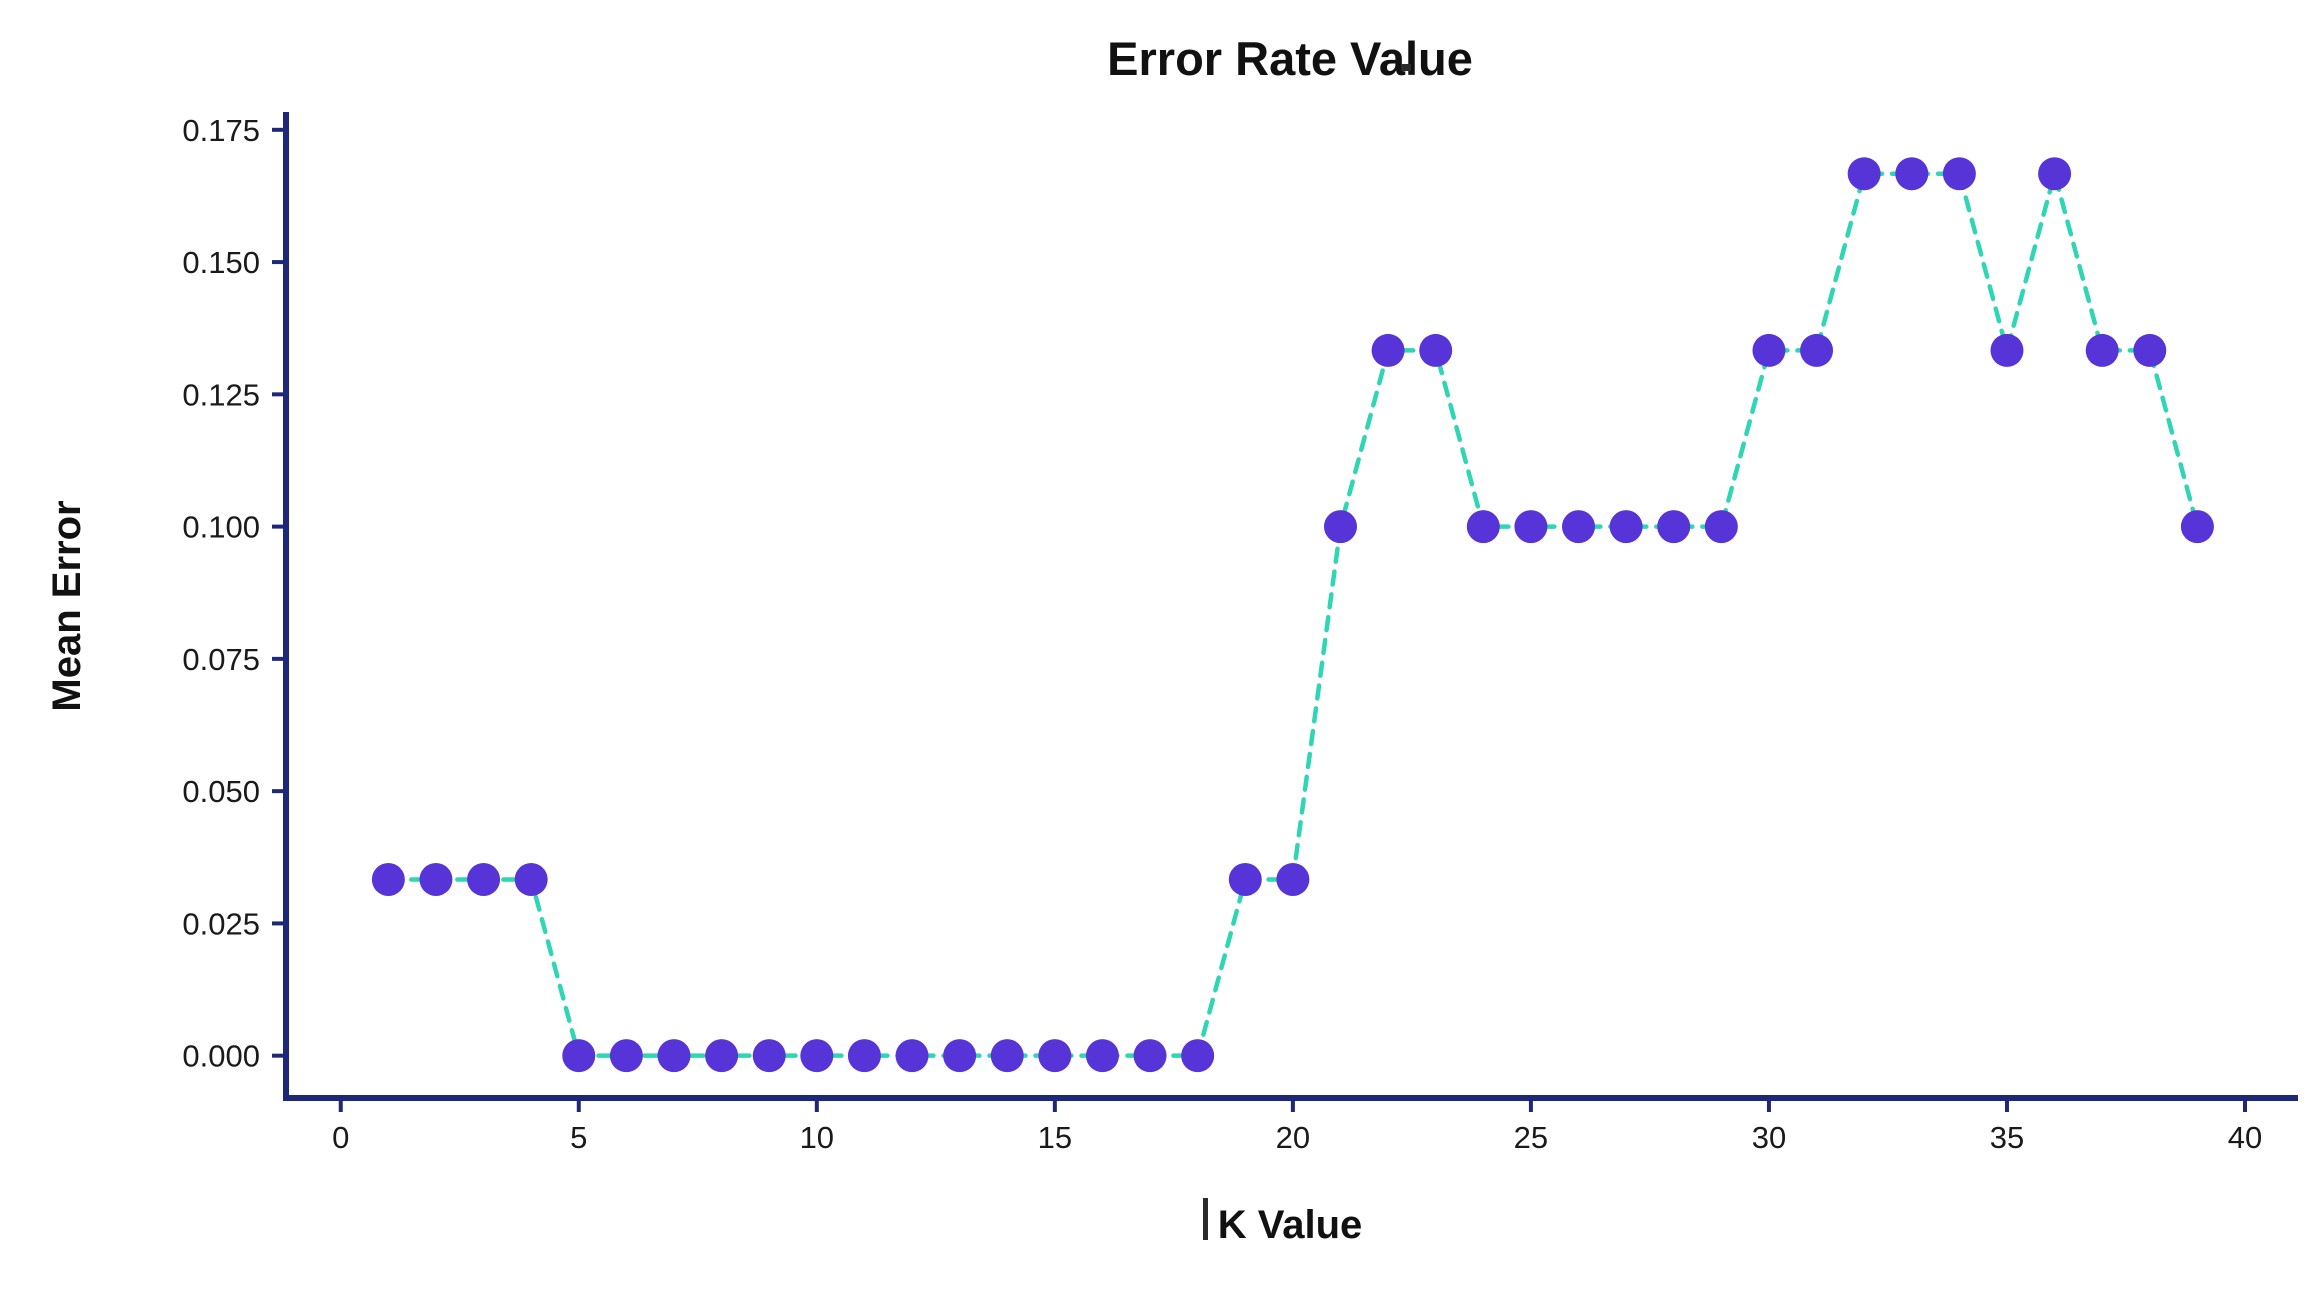  Describe the element at coordinates (1293, 1137) in the screenshot. I see `x-tick-label: 20` at that location.